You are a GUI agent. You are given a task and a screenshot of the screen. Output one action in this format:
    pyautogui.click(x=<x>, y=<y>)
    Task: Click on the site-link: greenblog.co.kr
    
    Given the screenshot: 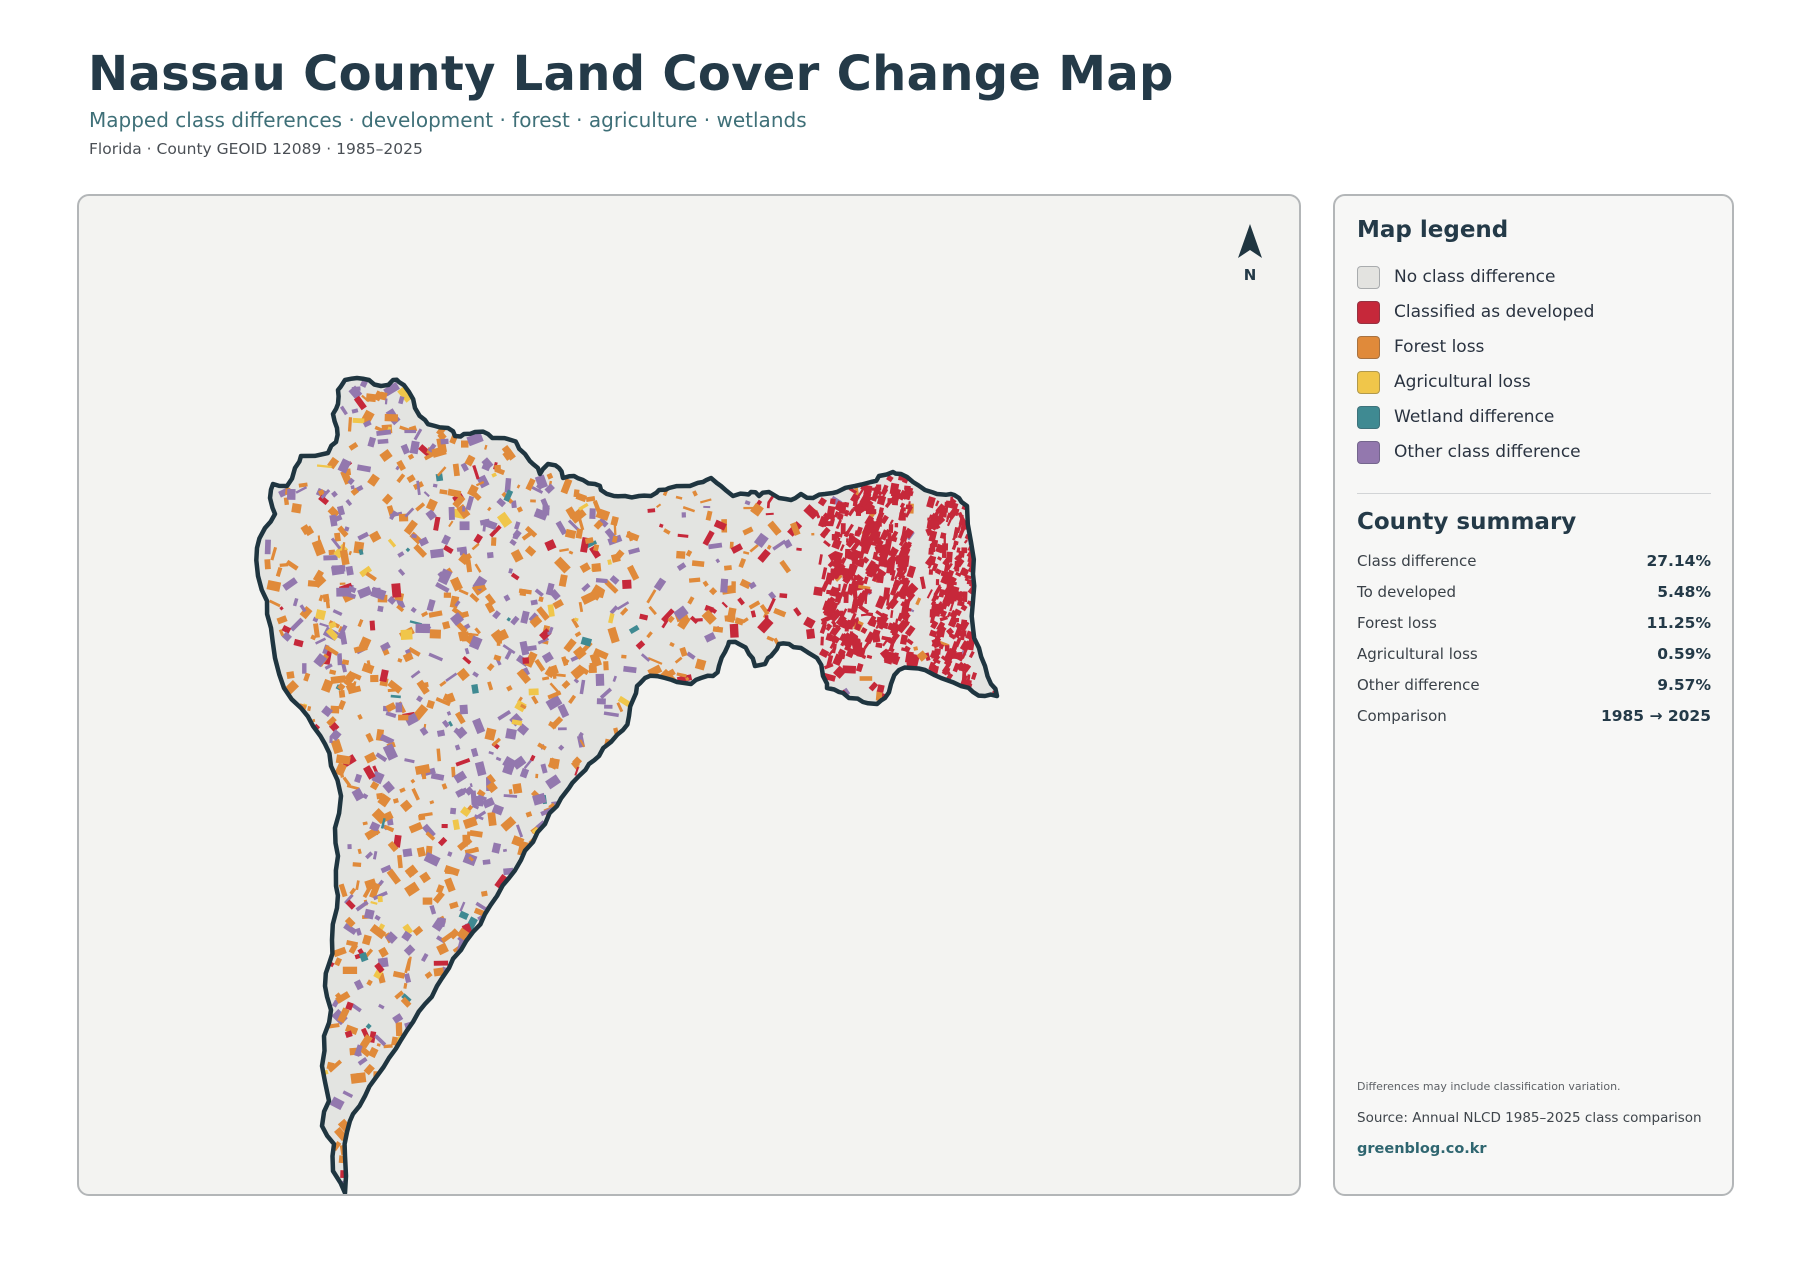 What is the action you would take?
    pyautogui.click(x=1422, y=1149)
    